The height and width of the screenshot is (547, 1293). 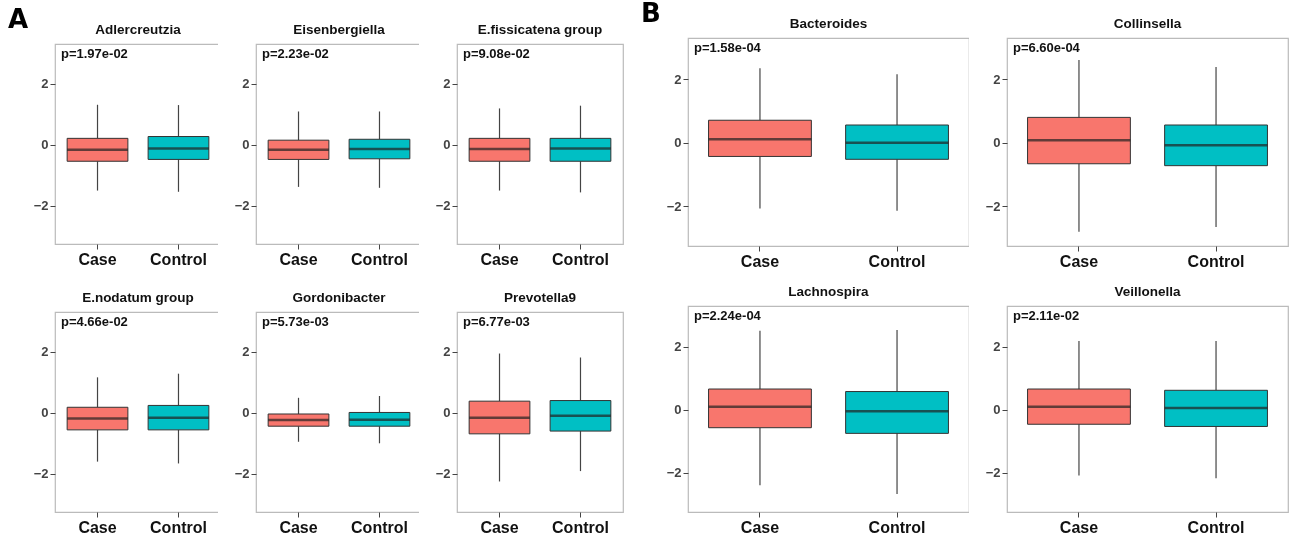 What do you see at coordinates (496, 53) in the screenshot?
I see `annotation: p=9.08e-02` at bounding box center [496, 53].